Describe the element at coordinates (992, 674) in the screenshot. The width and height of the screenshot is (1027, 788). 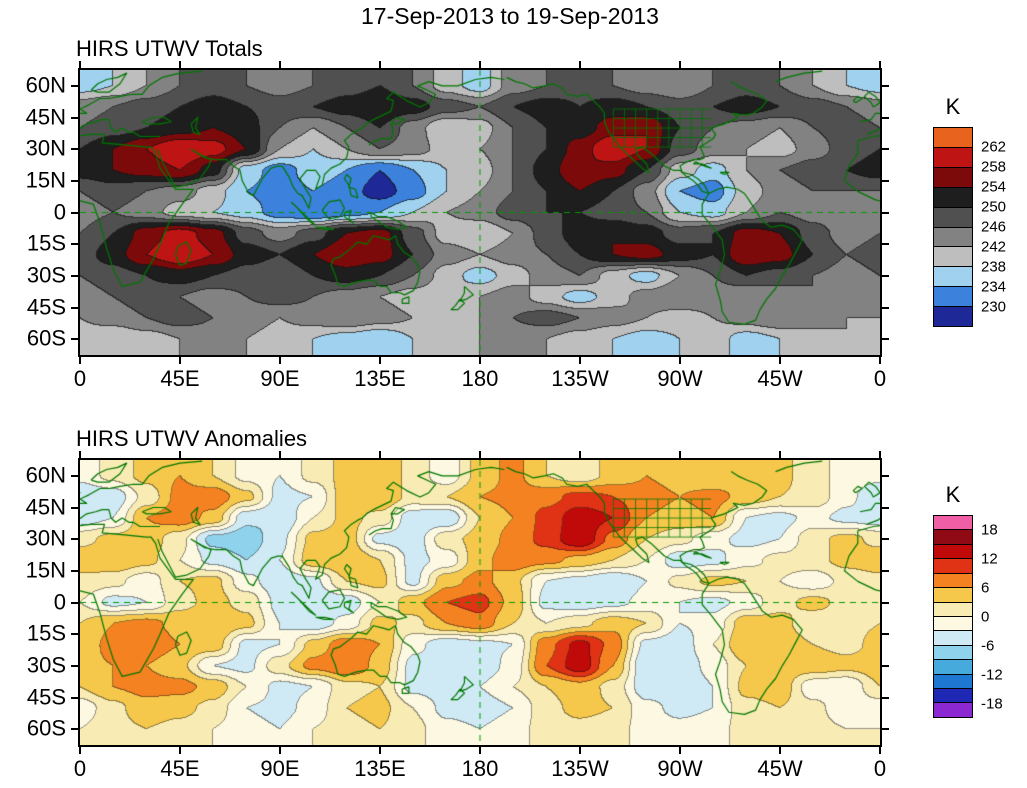
I see `colorbar-tick-label: -12` at that location.